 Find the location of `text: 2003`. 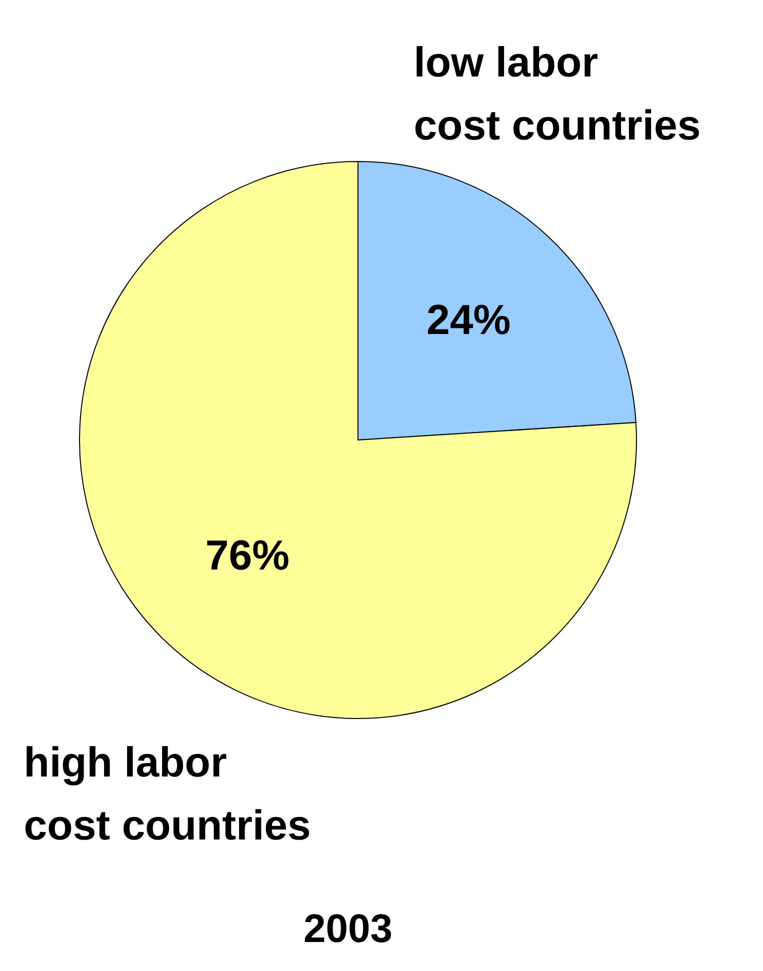

text: 2003 is located at coordinates (348, 929).